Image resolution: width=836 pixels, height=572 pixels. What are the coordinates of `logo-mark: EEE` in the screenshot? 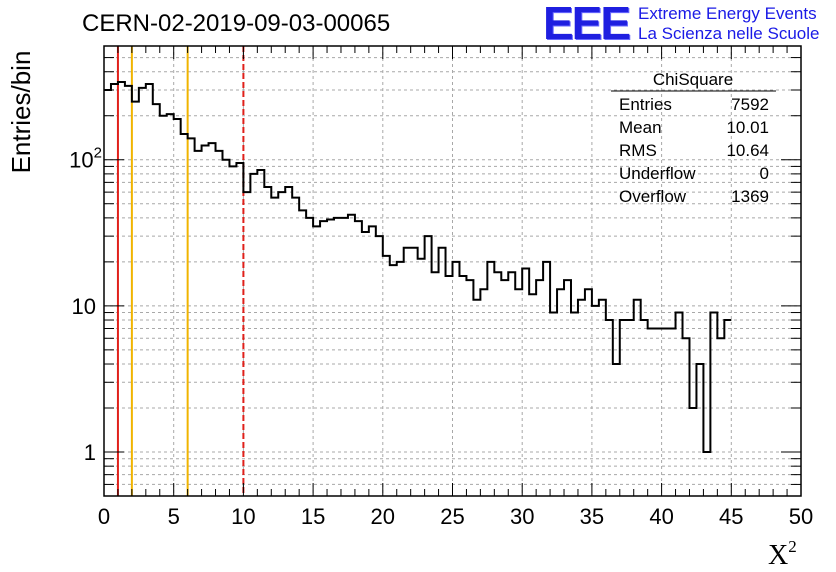 It's located at (587, 24).